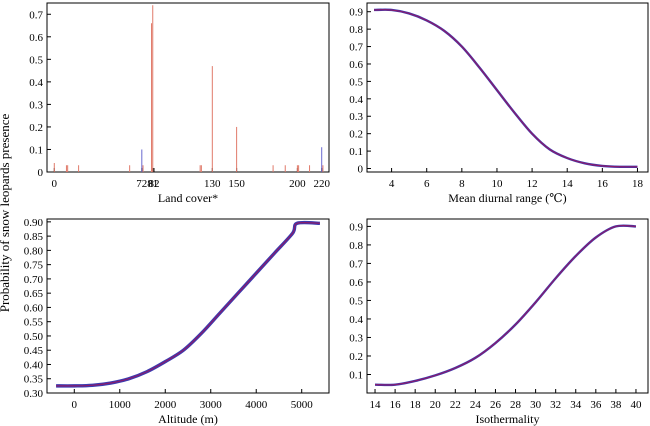 This screenshot has height=426, width=650. What do you see at coordinates (321, 184) in the screenshot?
I see `landcover-xtick-label: 220` at bounding box center [321, 184].